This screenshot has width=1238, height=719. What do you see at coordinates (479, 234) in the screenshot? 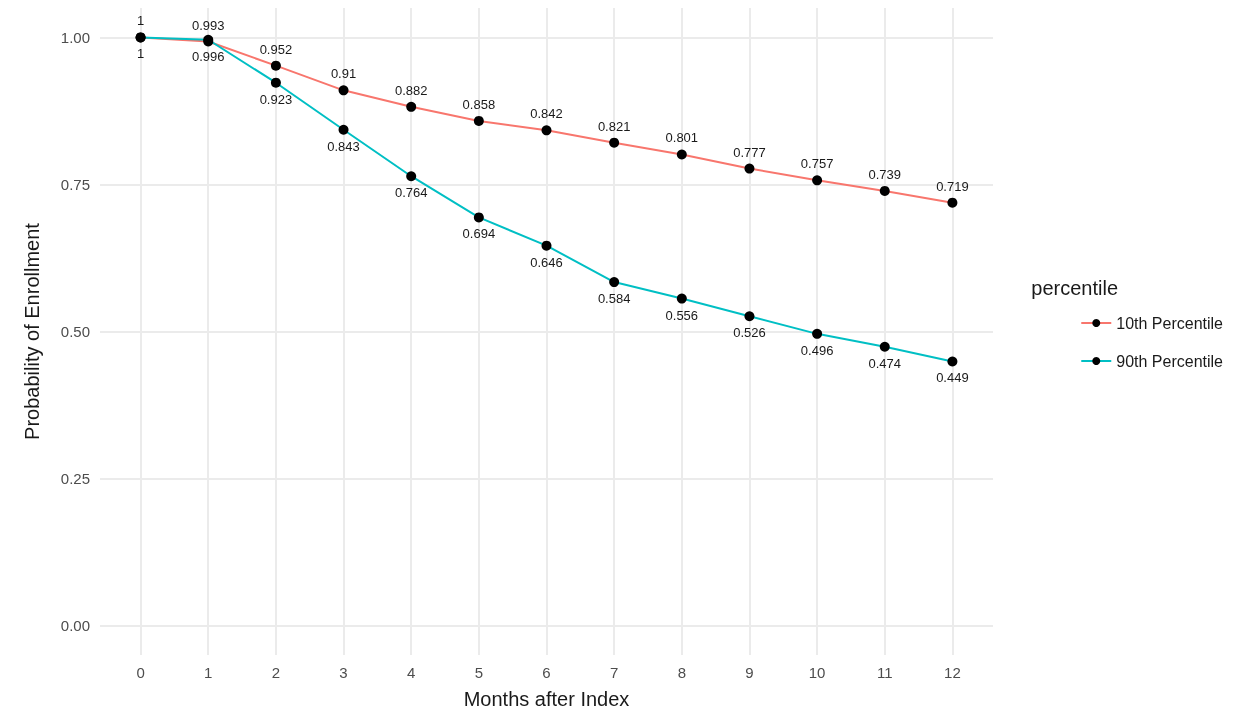
I see `data-label: 0.694` at bounding box center [479, 234].